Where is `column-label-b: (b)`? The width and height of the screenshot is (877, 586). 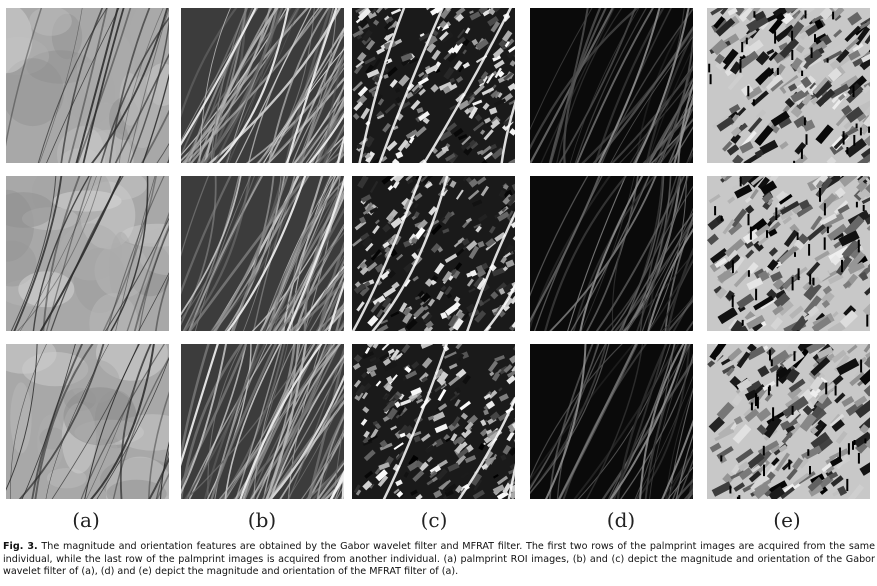
column-label-b: (b) is located at coordinates (262, 520).